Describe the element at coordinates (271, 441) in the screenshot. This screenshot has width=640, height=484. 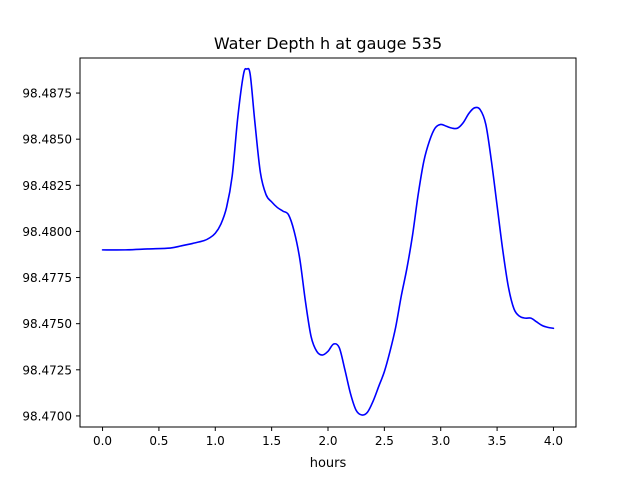
I see `x-tick-label: 1.5` at that location.